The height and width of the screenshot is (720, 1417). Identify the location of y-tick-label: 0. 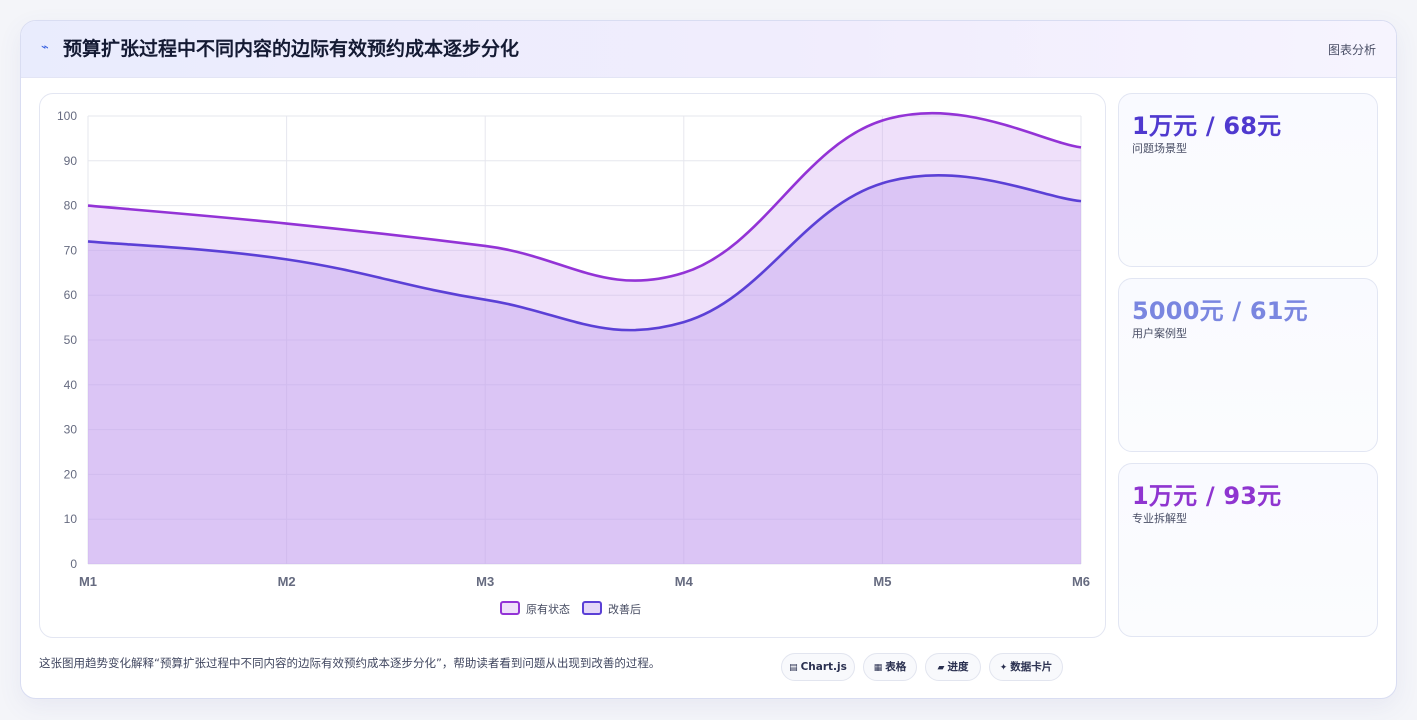
(73, 564).